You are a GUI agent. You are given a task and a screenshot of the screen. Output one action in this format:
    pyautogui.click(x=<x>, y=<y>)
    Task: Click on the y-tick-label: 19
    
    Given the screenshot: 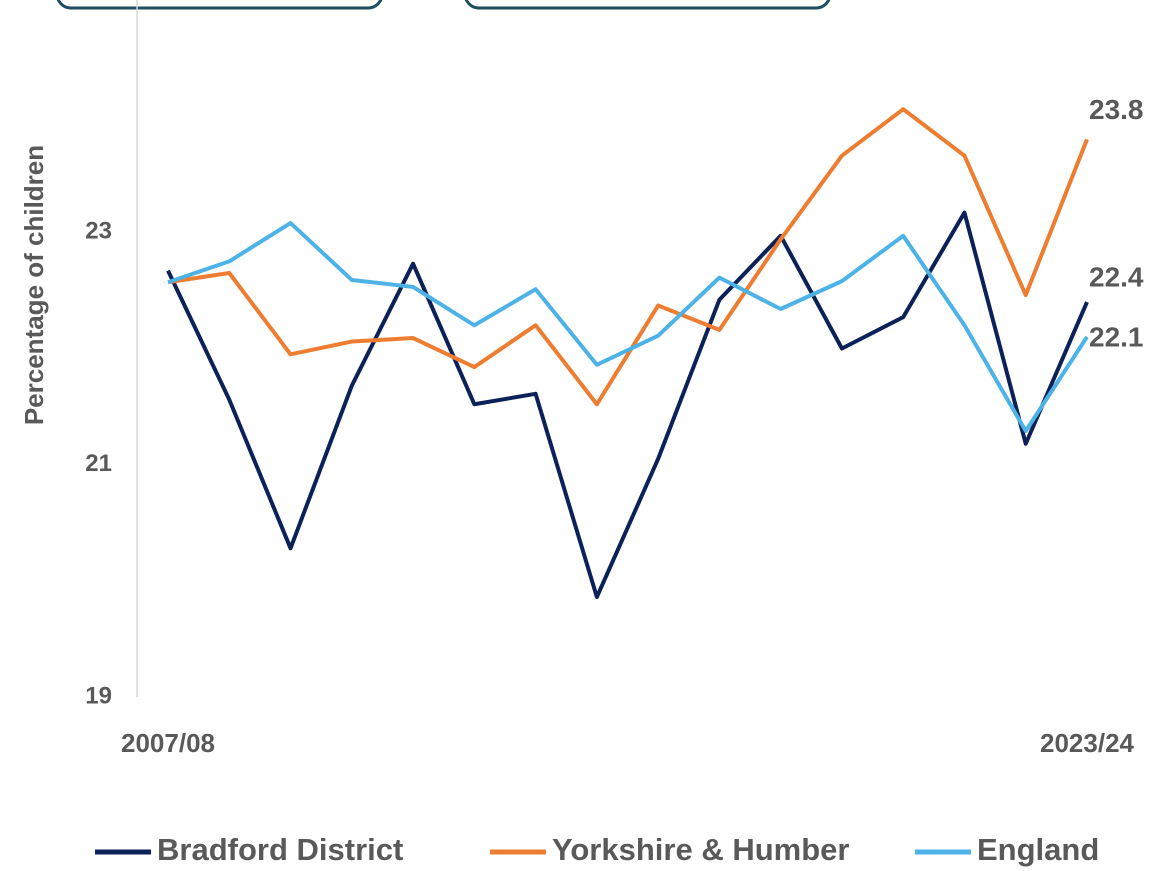 What is the action you would take?
    pyautogui.click(x=98, y=695)
    